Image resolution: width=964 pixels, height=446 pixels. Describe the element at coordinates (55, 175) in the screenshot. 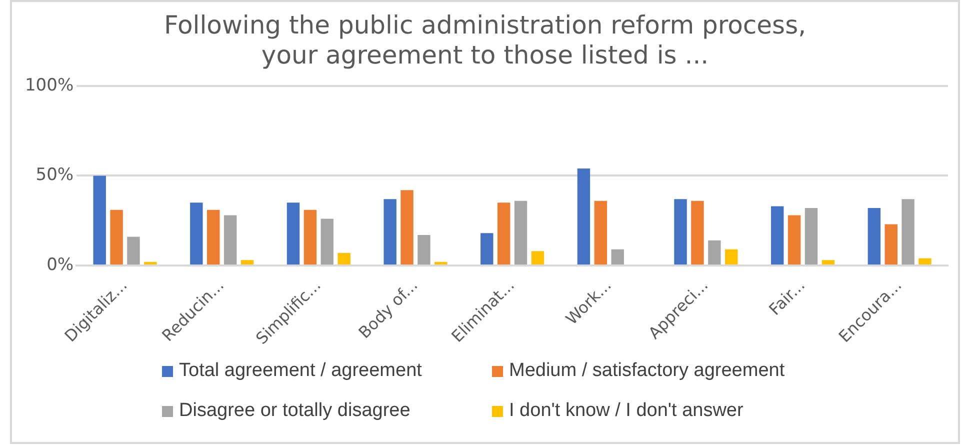

I see `y-tick-label: 50%` at that location.